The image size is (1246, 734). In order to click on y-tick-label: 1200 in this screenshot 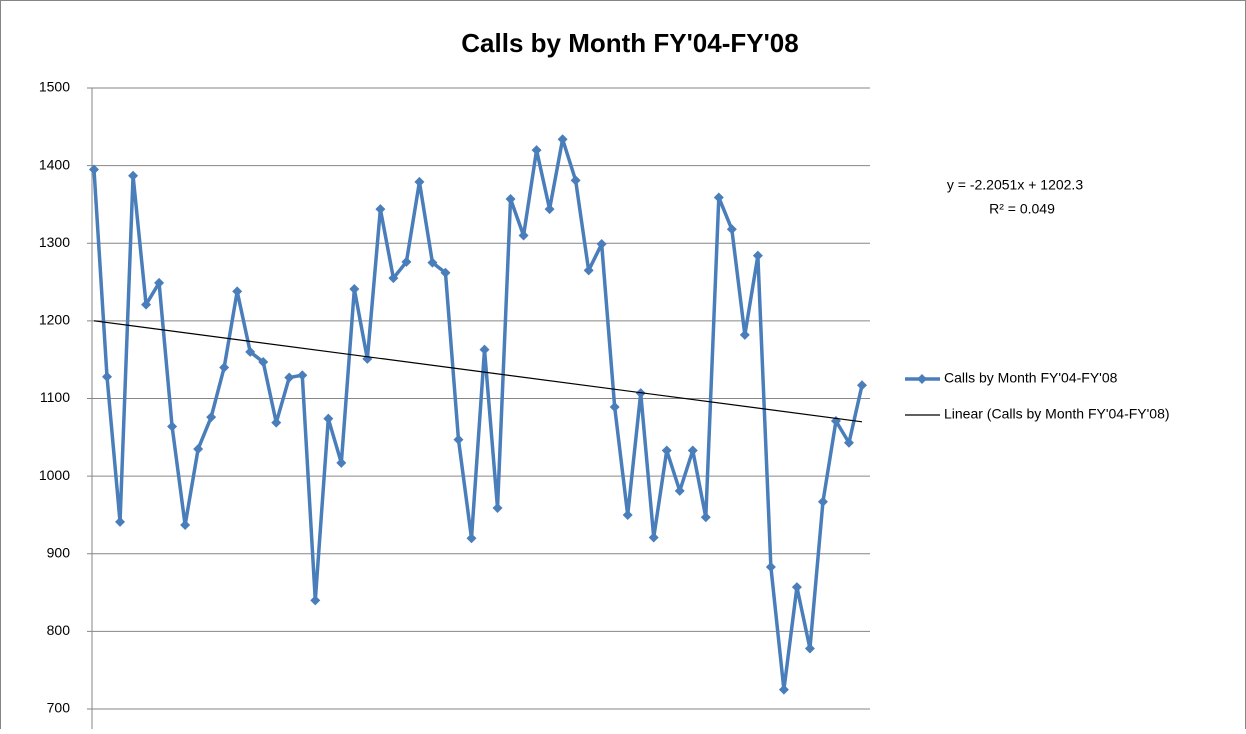, I will do `click(54, 320)`.